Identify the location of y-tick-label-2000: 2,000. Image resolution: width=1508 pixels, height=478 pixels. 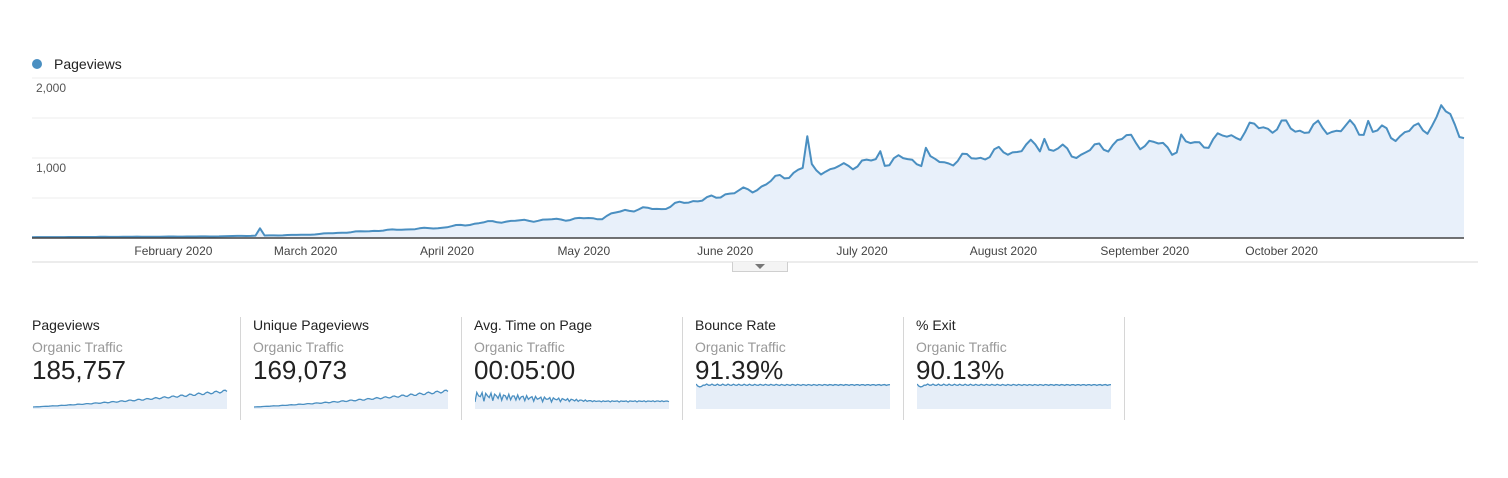
(51, 88).